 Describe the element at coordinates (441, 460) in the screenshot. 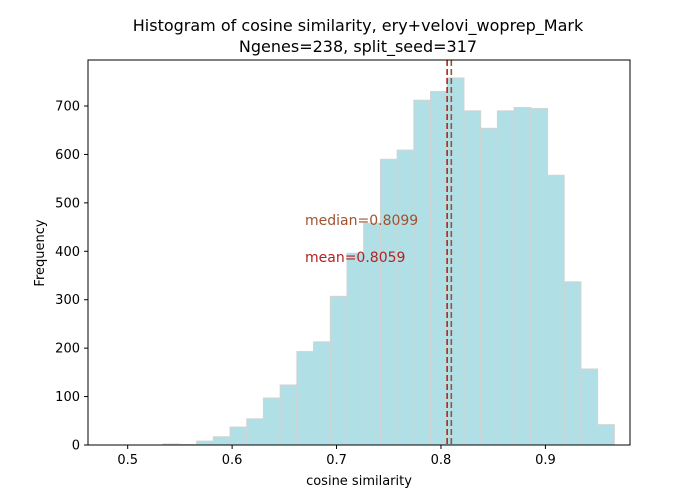

I see `x-tick-label: 0.8` at that location.